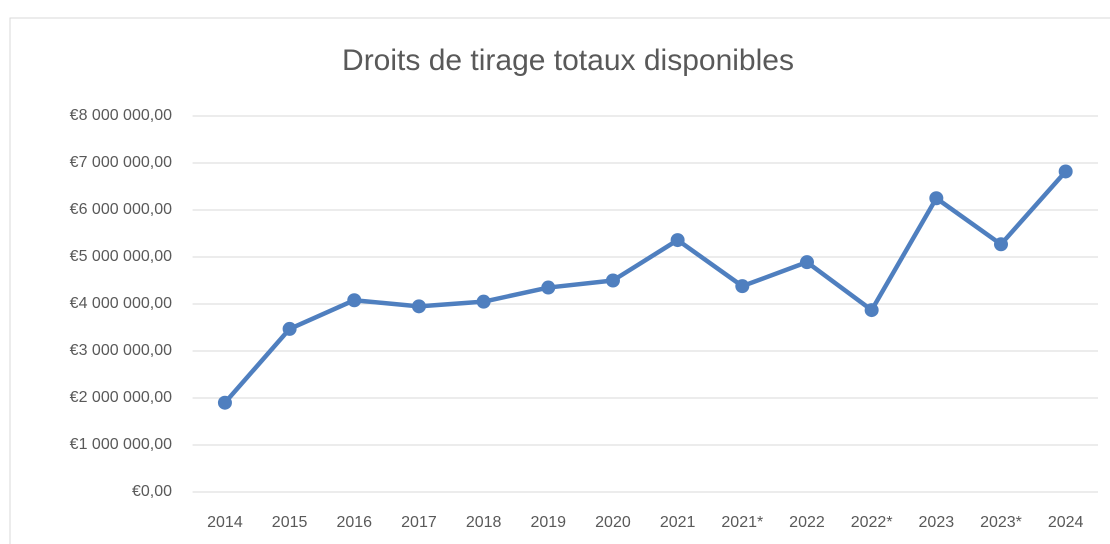 This screenshot has height=544, width=1110. I want to click on y-tick-label: €5 000 000,00, so click(121, 256).